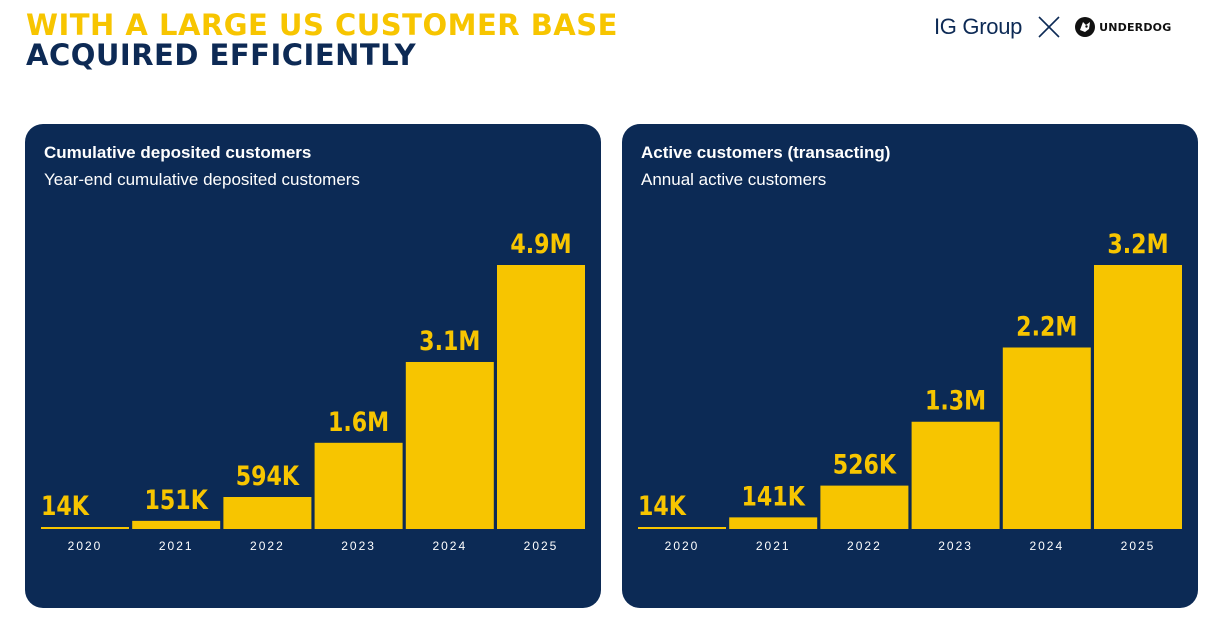 Image resolution: width=1210 pixels, height=622 pixels. Describe the element at coordinates (202, 179) in the screenshot. I see `chart-subtitle: Year-end cumulative deposited customers` at that location.